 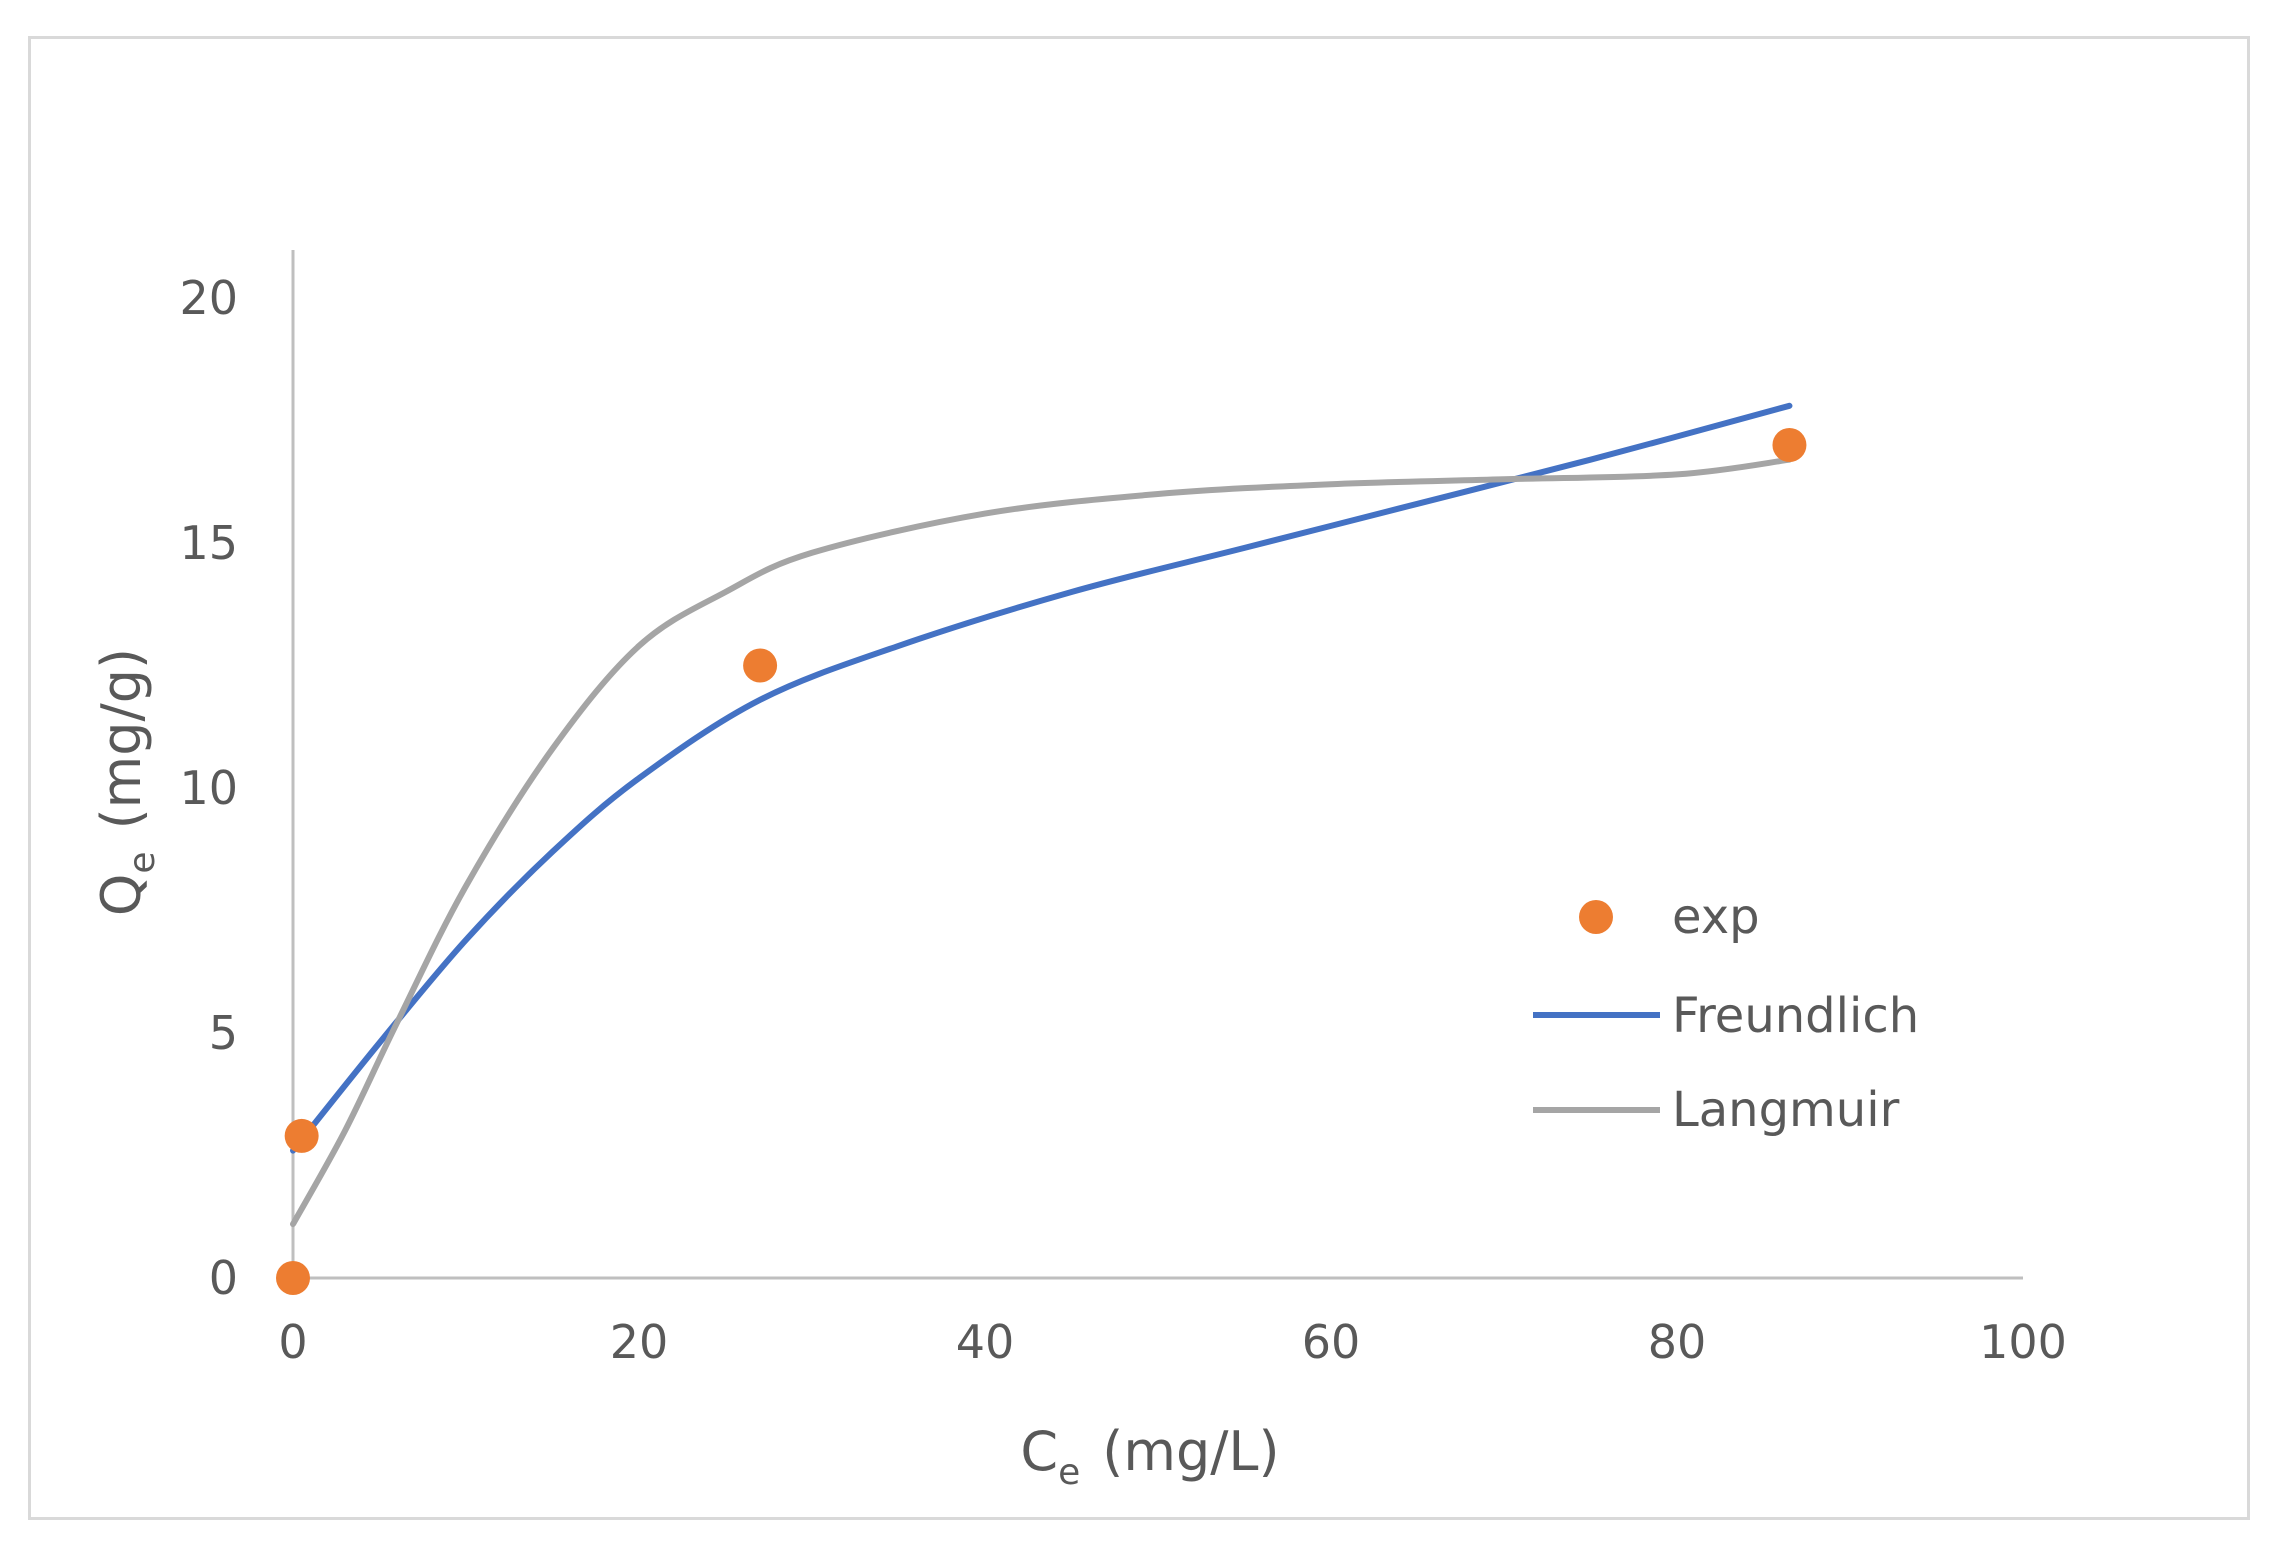 What do you see at coordinates (292, 1342) in the screenshot?
I see `x-tick-label: 0` at bounding box center [292, 1342].